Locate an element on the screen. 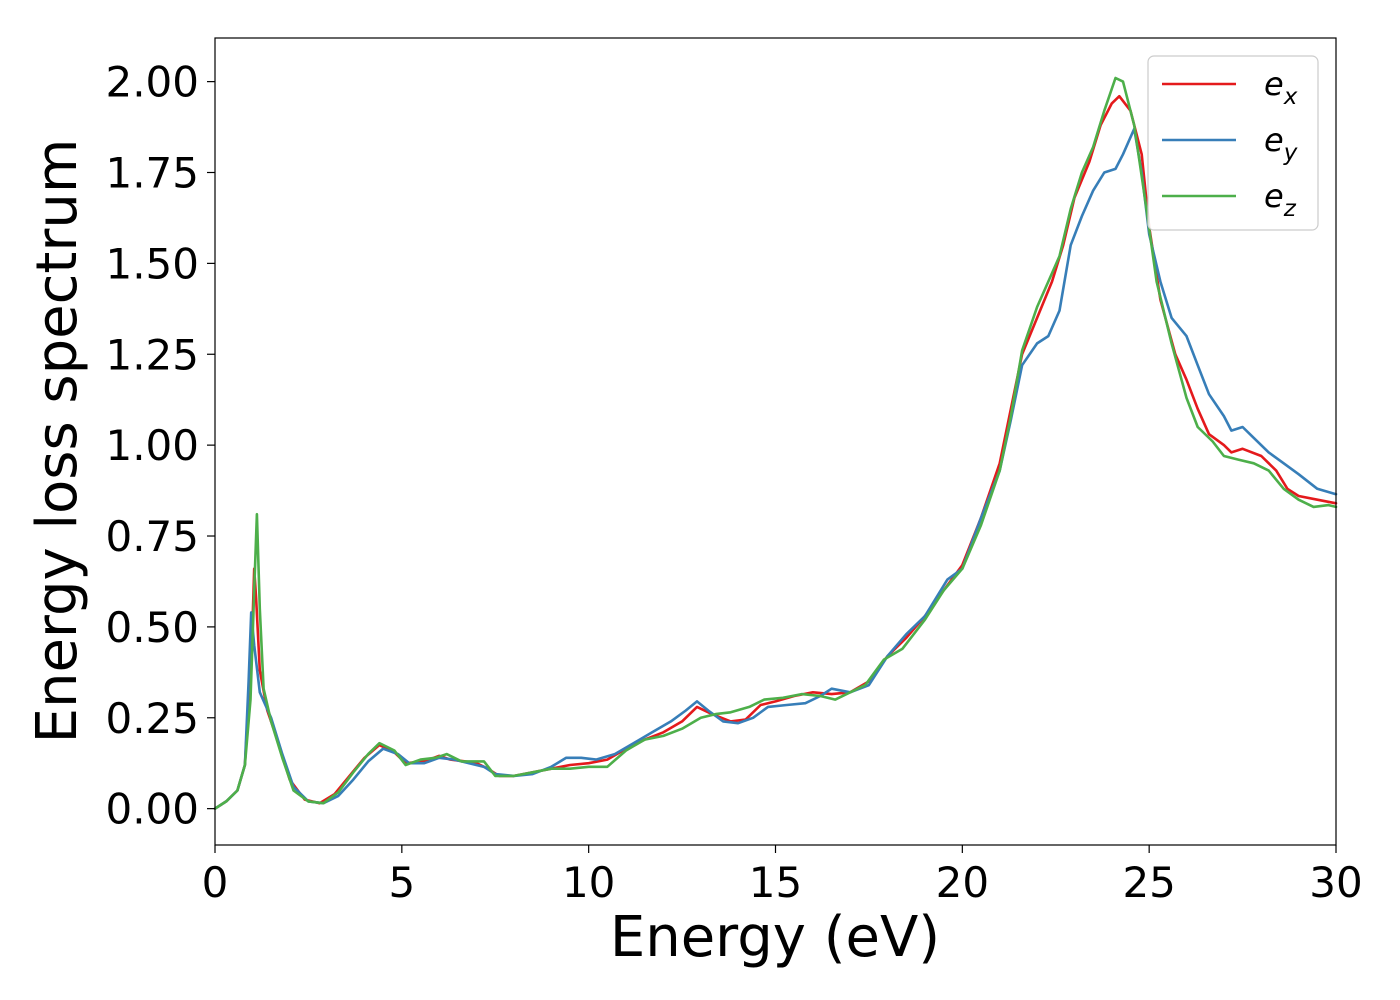  y-tick-label: 1.25 is located at coordinates (152, 354).